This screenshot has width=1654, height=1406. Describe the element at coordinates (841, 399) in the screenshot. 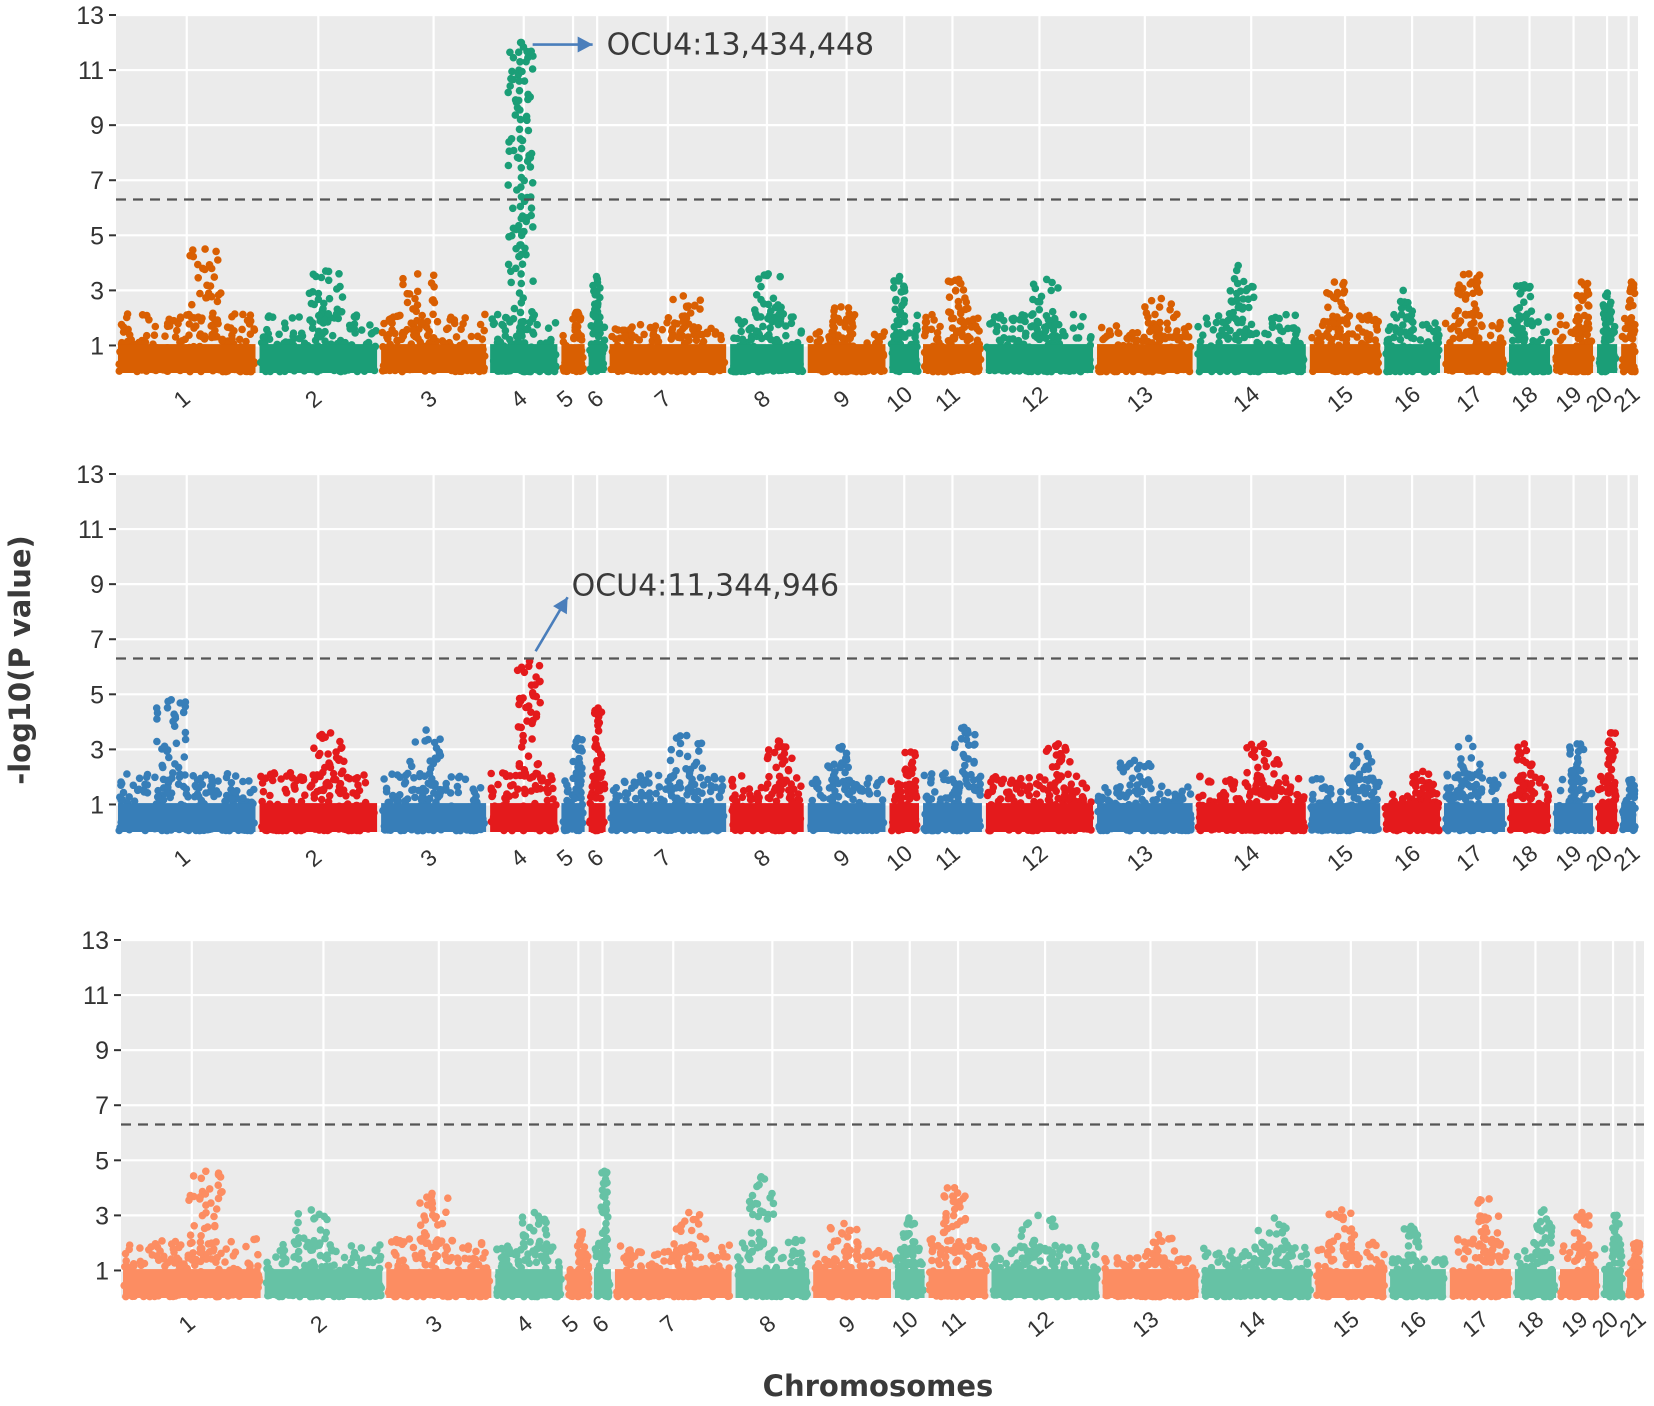

I see `x-tick-label-chr-9: 9` at that location.